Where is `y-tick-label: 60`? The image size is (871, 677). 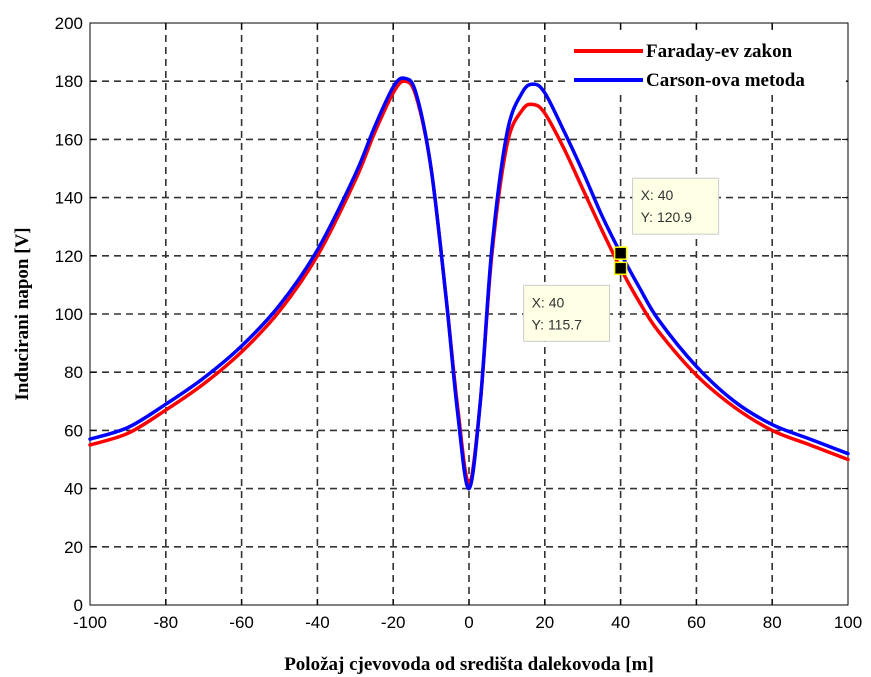
y-tick-label: 60 is located at coordinates (73, 430).